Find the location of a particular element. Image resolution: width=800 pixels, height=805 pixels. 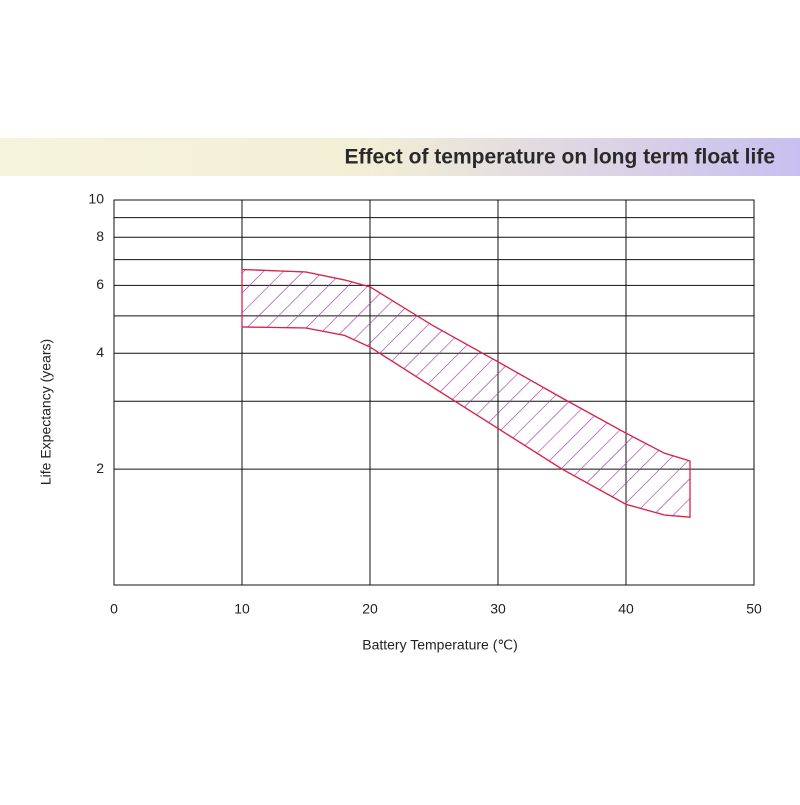

y-axis-label: Life Expectancy (years) is located at coordinates (46, 412).